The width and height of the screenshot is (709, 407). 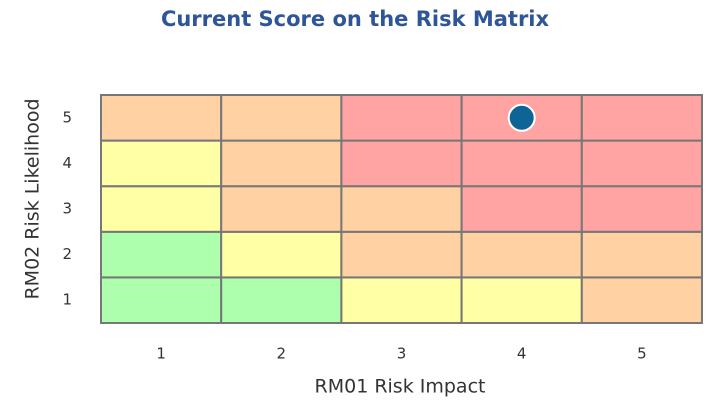 I want to click on x-tick-label: 1, so click(x=161, y=354).